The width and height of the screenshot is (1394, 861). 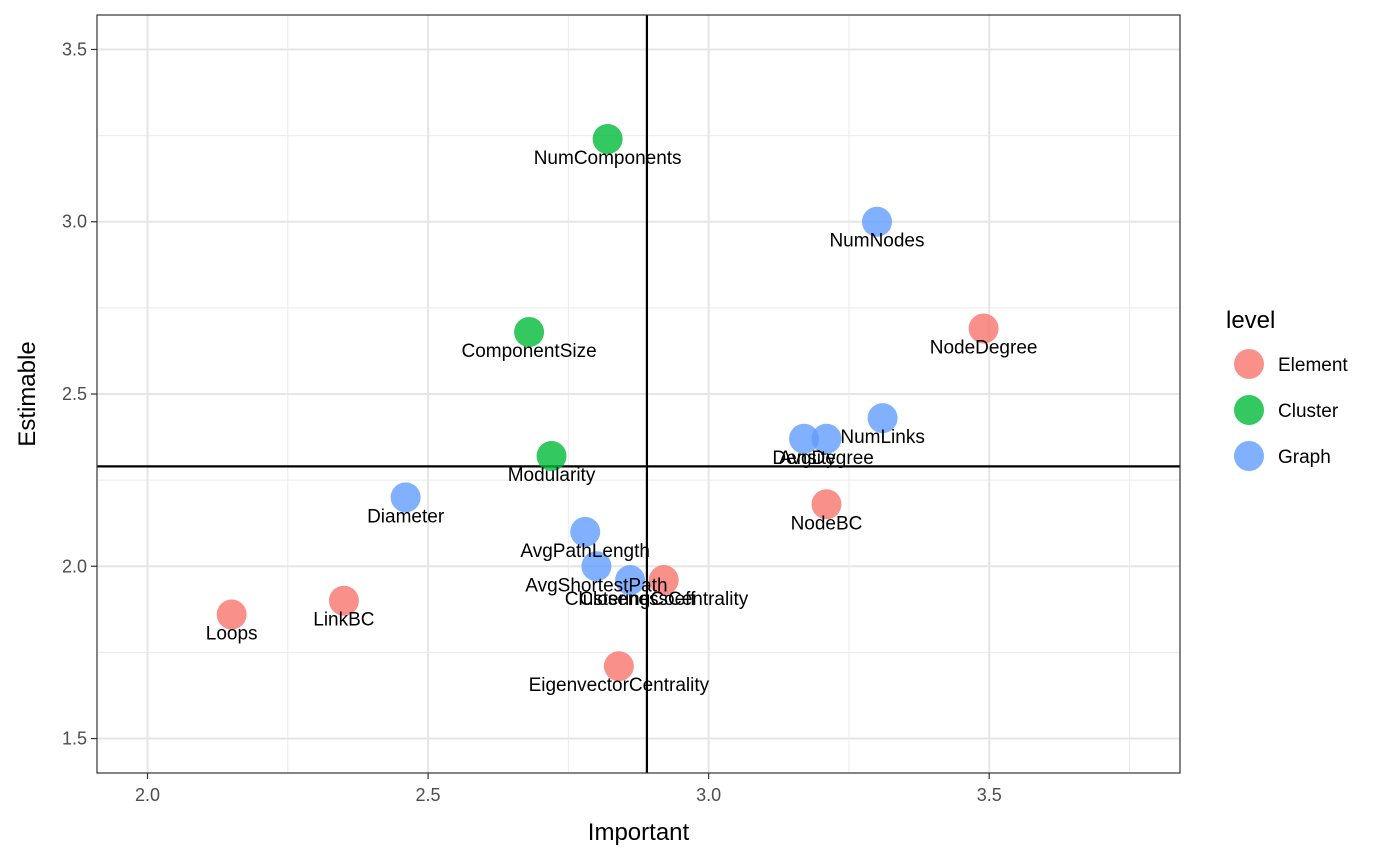 I want to click on x-tick-label: 2.0, so click(x=147, y=795).